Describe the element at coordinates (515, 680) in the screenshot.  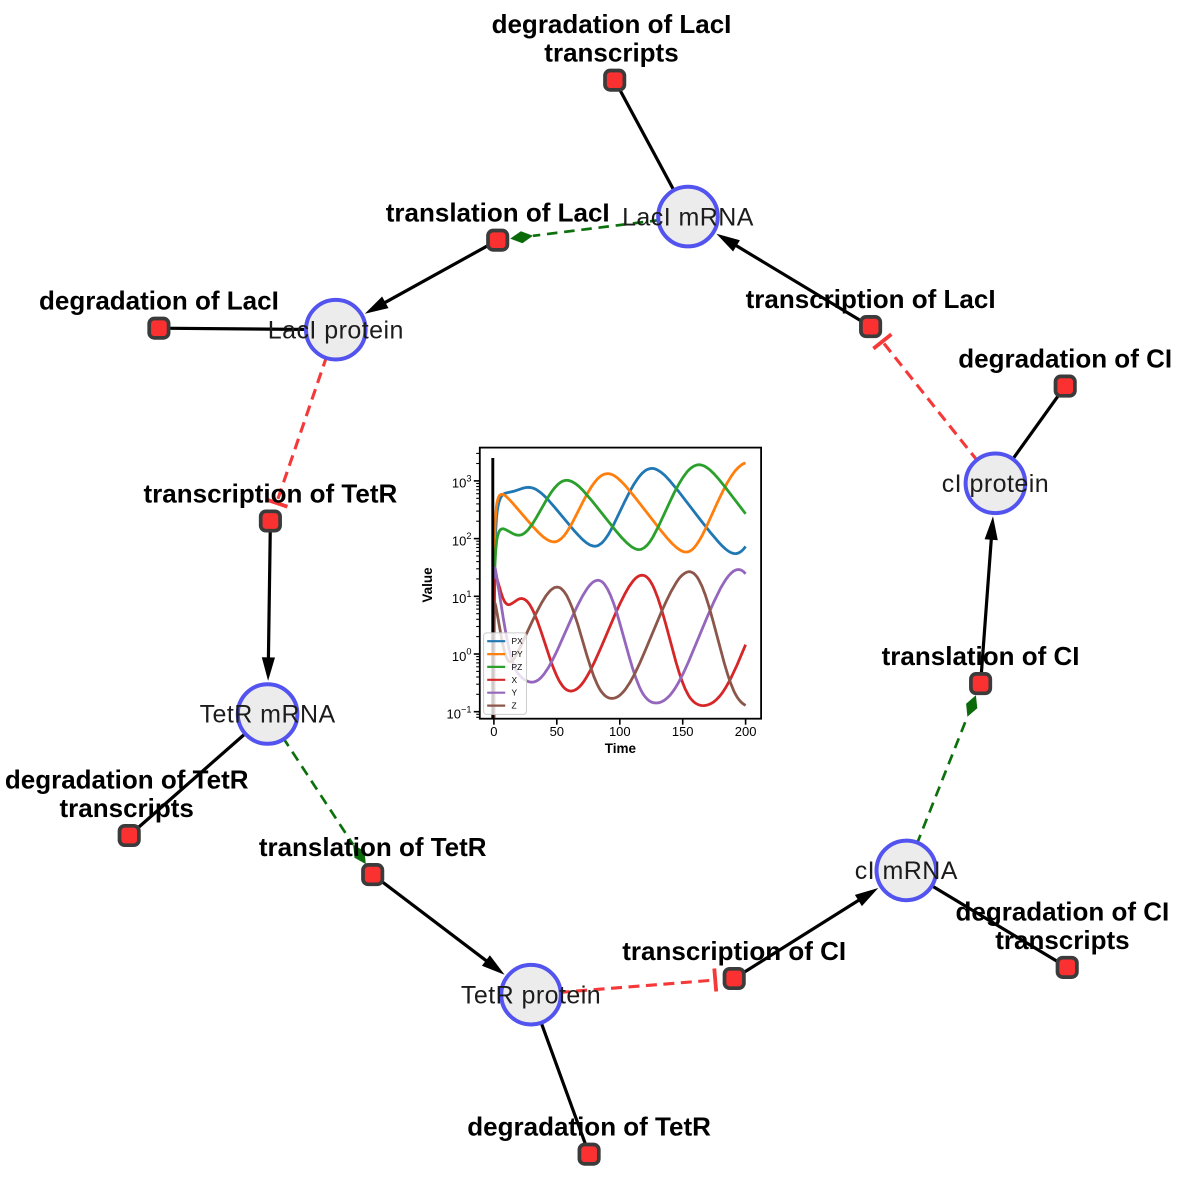
I see `svg-text: X` at that location.